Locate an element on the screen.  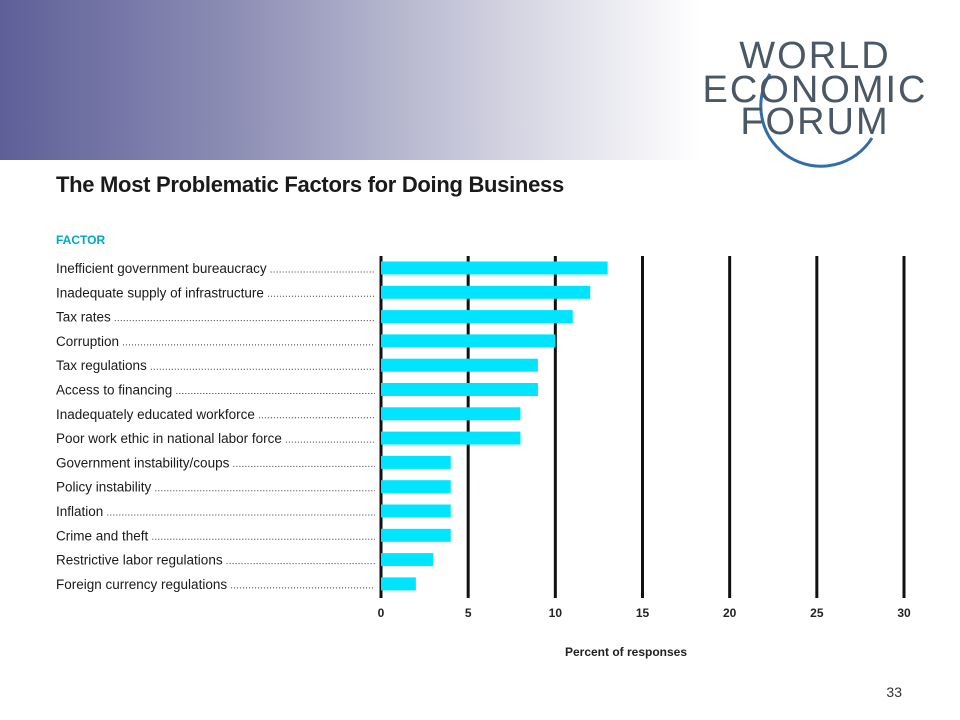
category-label: Inefficient government bureaucracy is located at coordinates (161, 268).